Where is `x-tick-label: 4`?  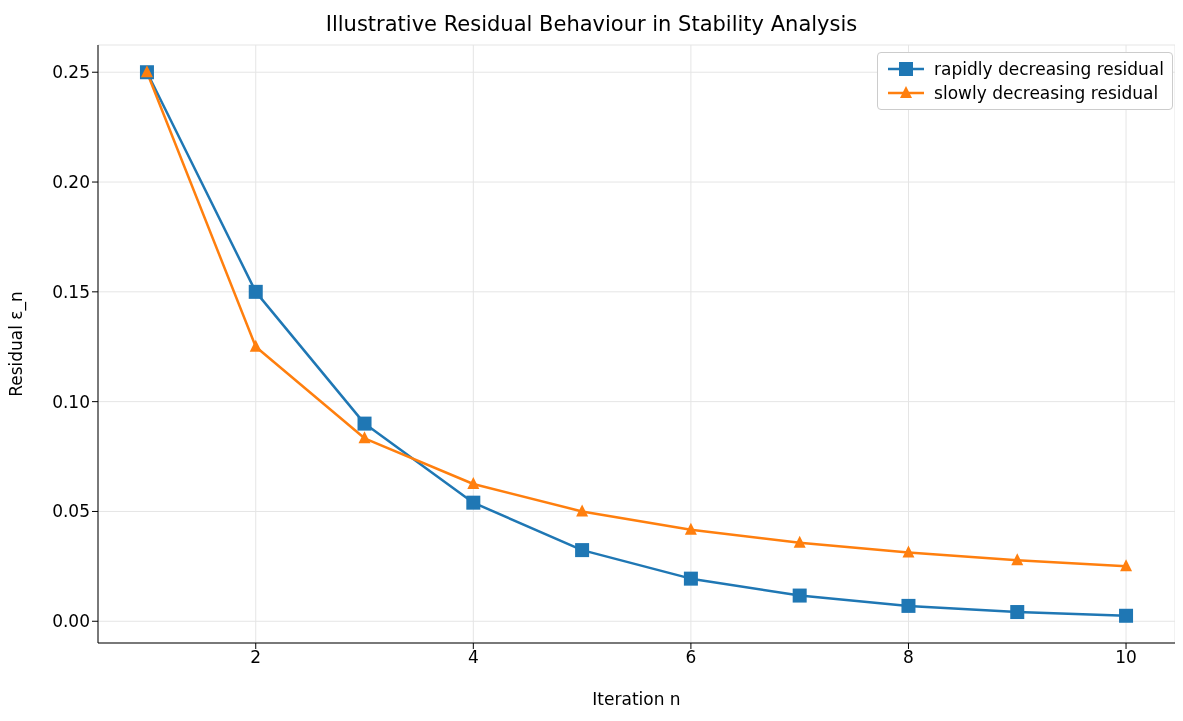
x-tick-label: 4 is located at coordinates (473, 657).